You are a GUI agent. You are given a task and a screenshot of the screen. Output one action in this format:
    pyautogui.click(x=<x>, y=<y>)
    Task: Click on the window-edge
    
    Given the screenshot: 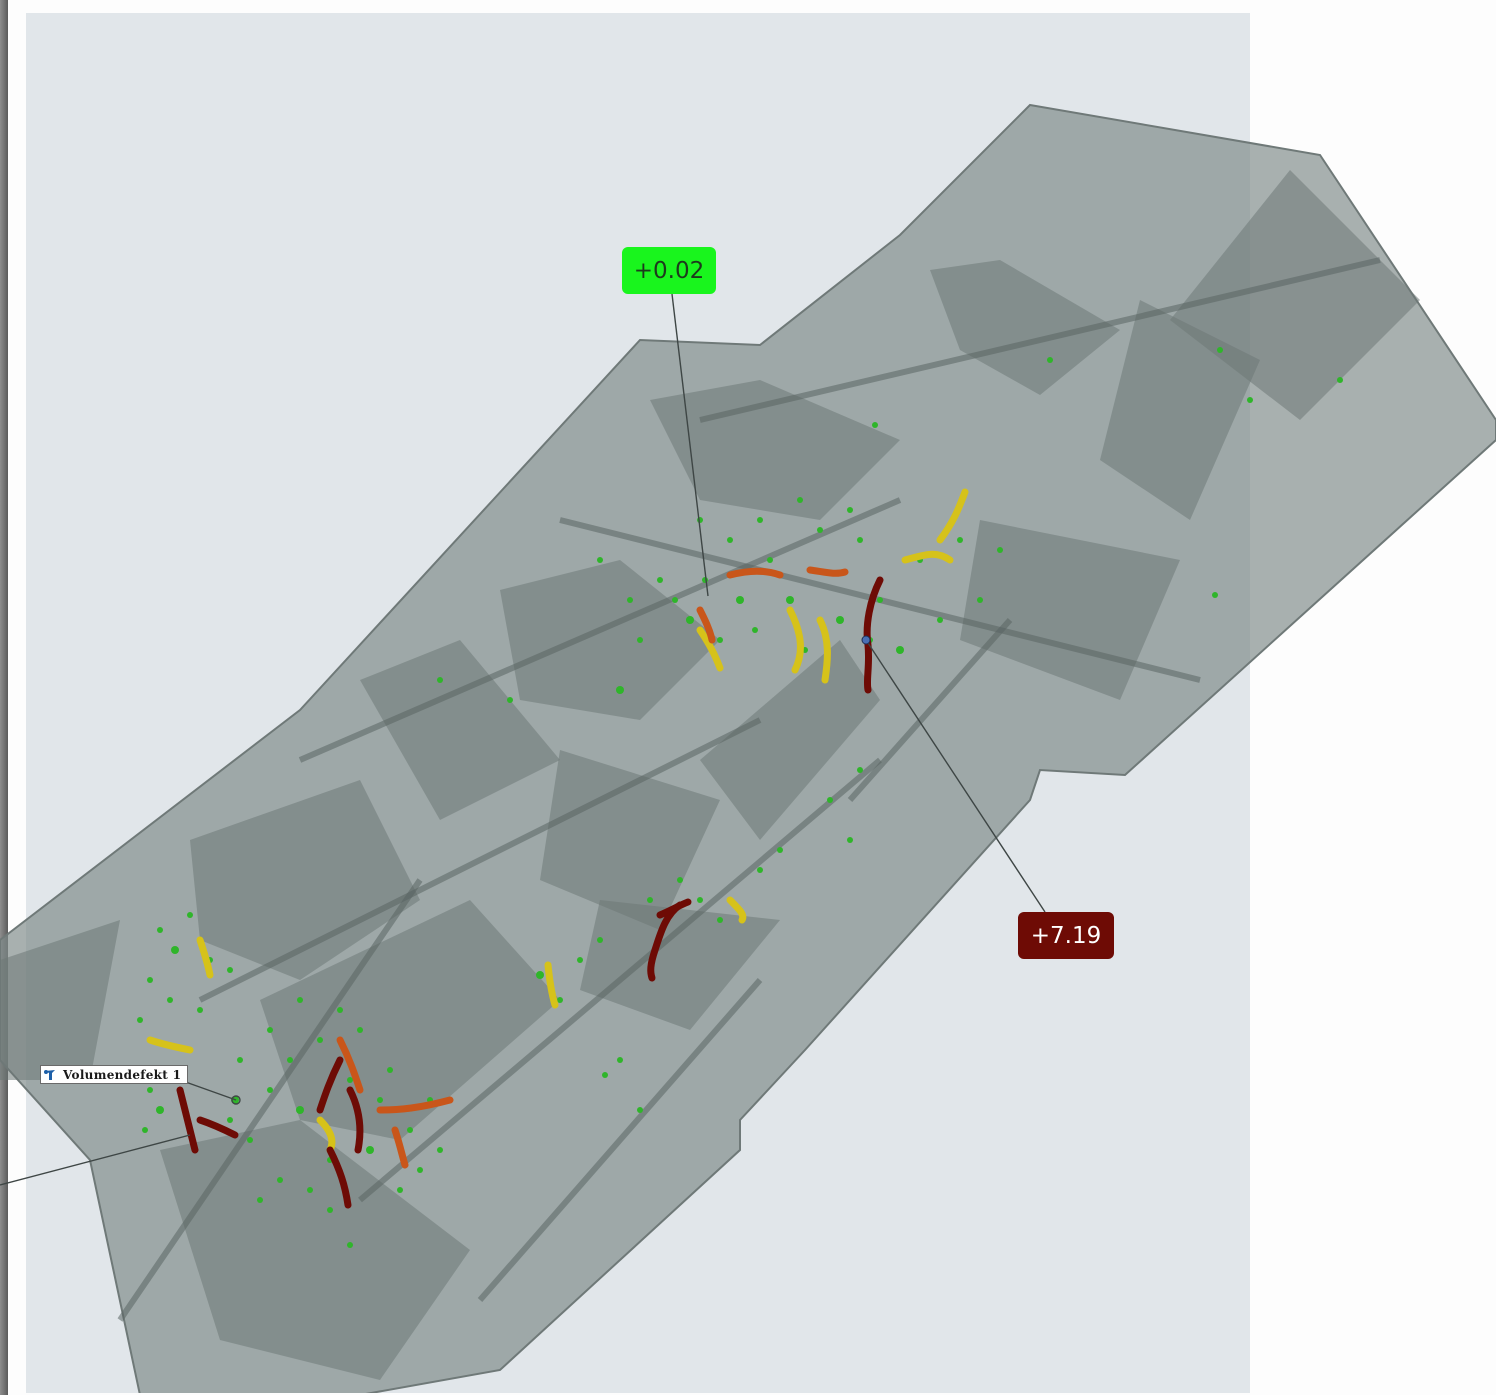 What is the action you would take?
    pyautogui.click(x=4, y=697)
    